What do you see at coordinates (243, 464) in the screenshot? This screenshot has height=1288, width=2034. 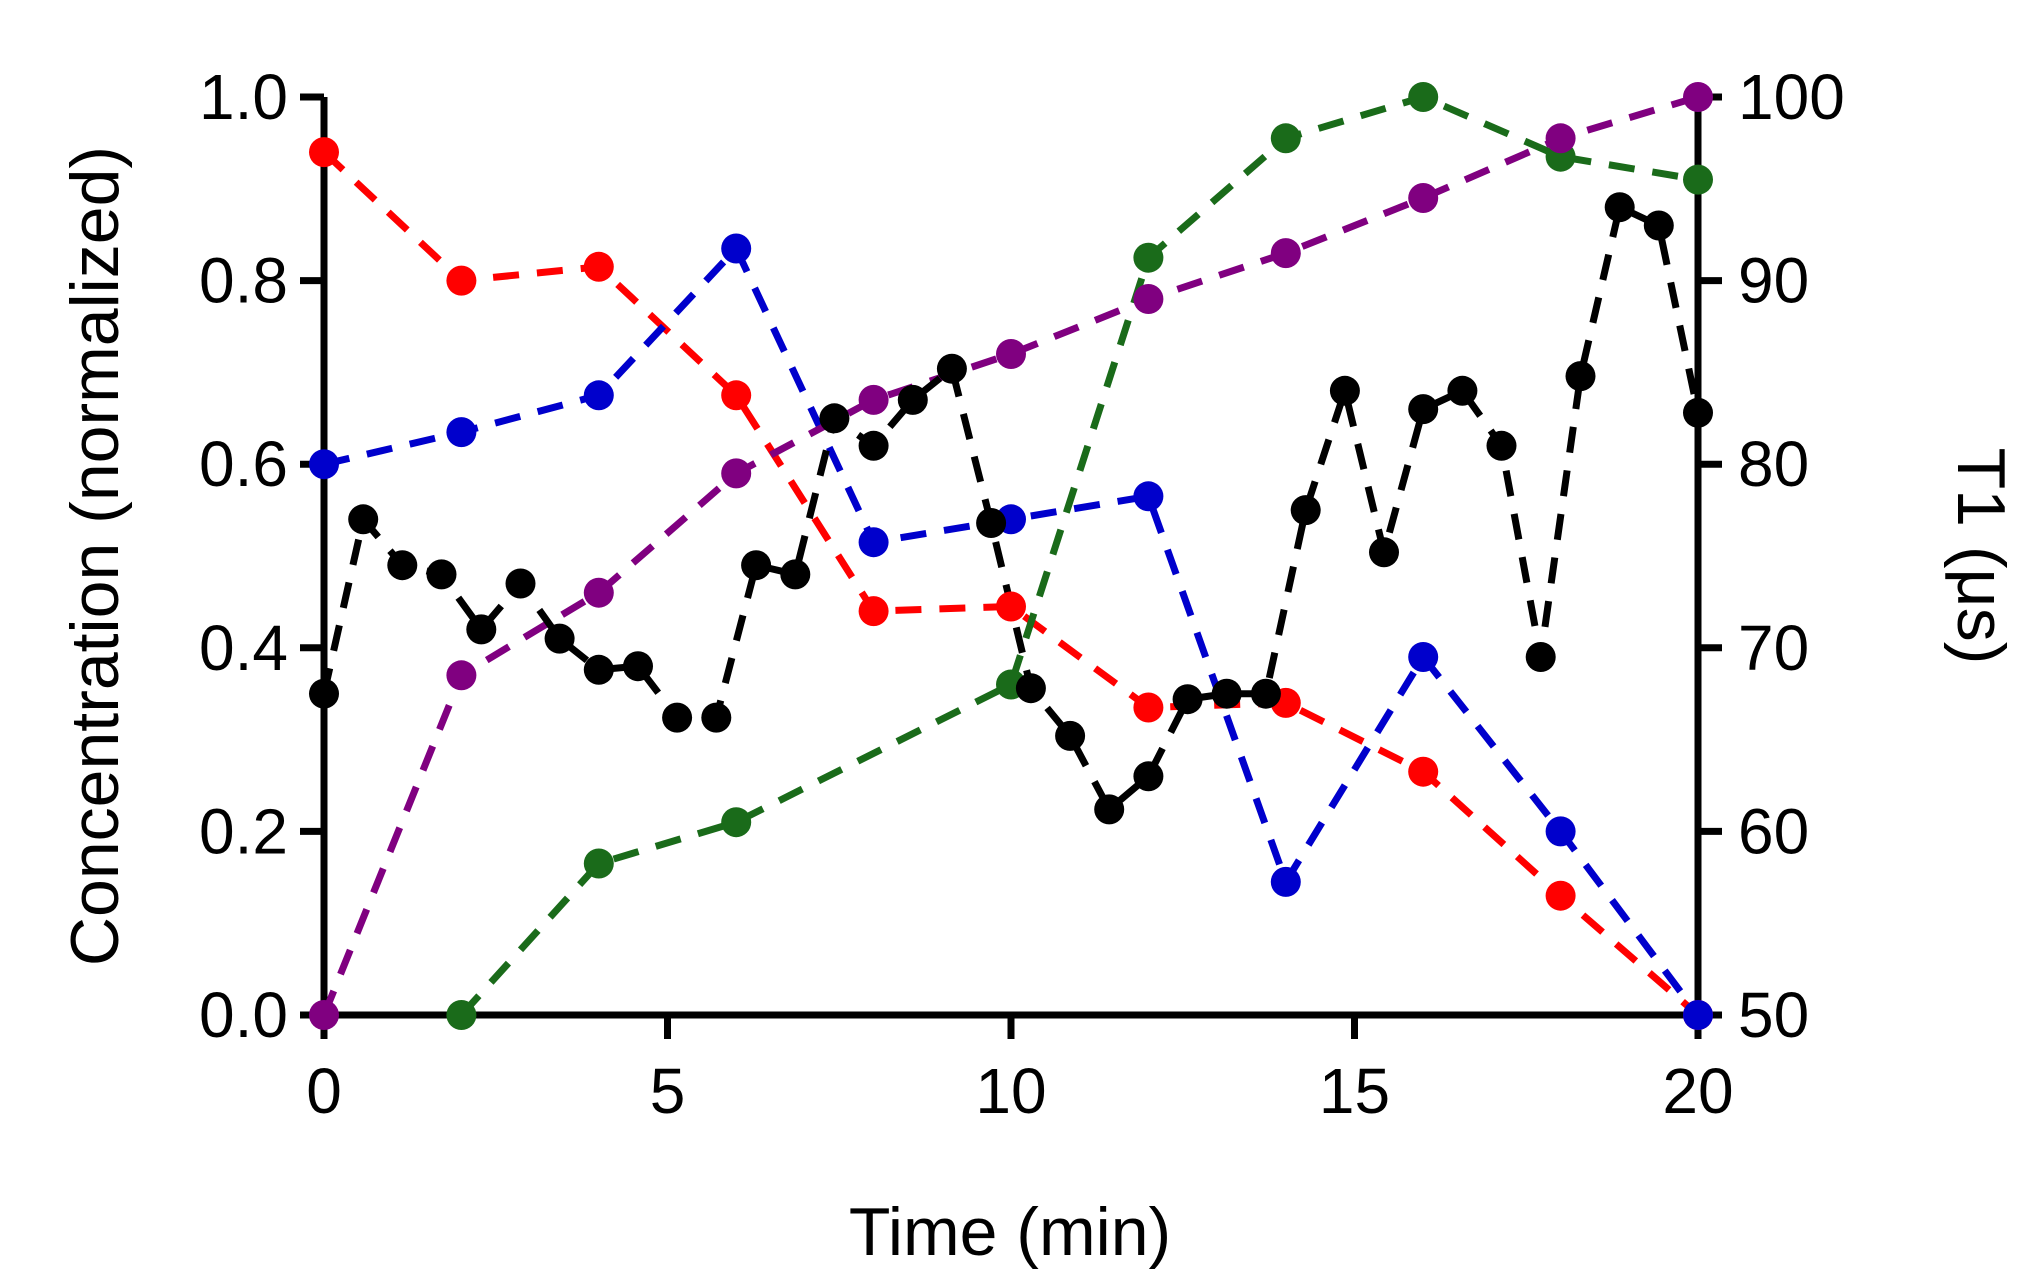 I see `y-tick-label: 0.6` at bounding box center [243, 464].